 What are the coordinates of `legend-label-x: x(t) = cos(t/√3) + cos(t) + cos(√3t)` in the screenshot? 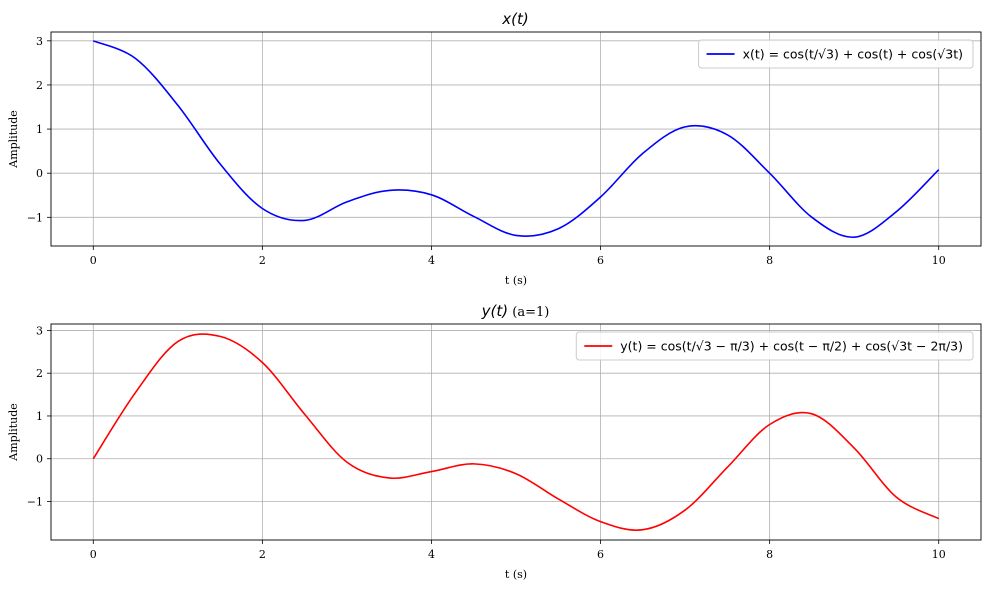 It's located at (853, 54).